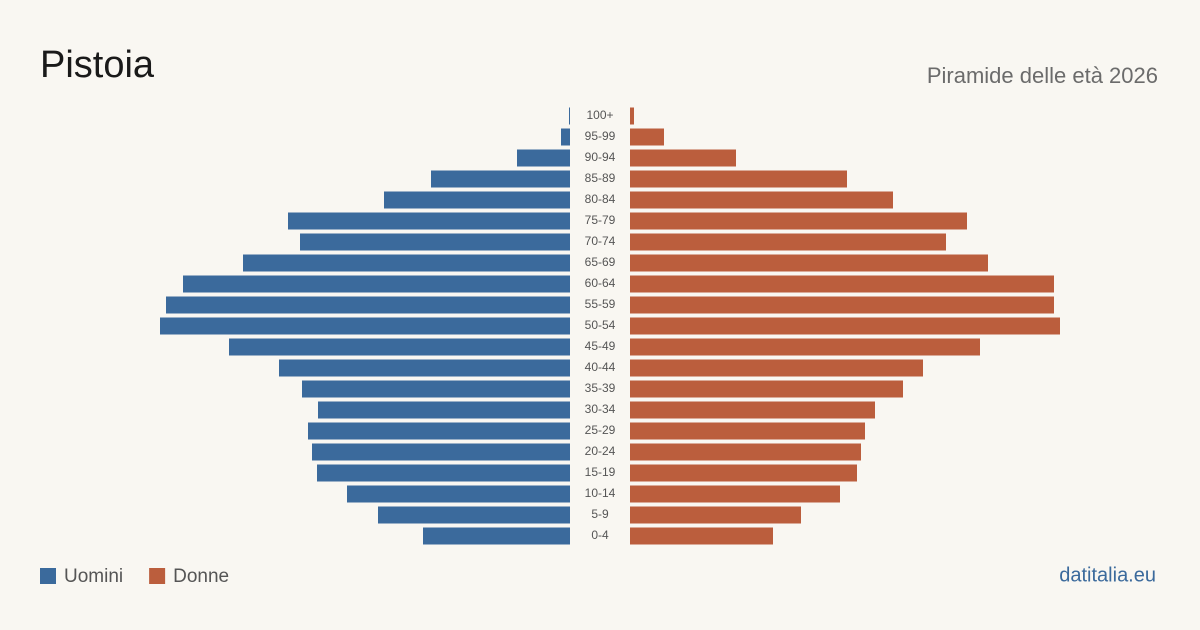 The image size is (1200, 630). Describe the element at coordinates (600, 535) in the screenshot. I see `age-label: 0-4` at that location.